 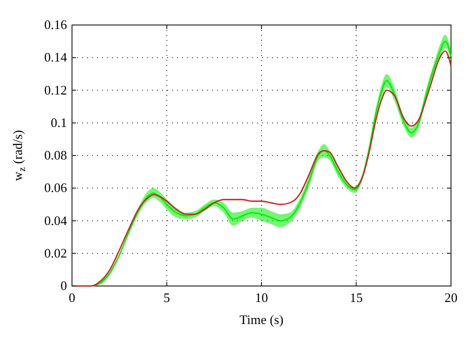 What do you see at coordinates (356, 297) in the screenshot?
I see `x-tick-label: 15` at bounding box center [356, 297].